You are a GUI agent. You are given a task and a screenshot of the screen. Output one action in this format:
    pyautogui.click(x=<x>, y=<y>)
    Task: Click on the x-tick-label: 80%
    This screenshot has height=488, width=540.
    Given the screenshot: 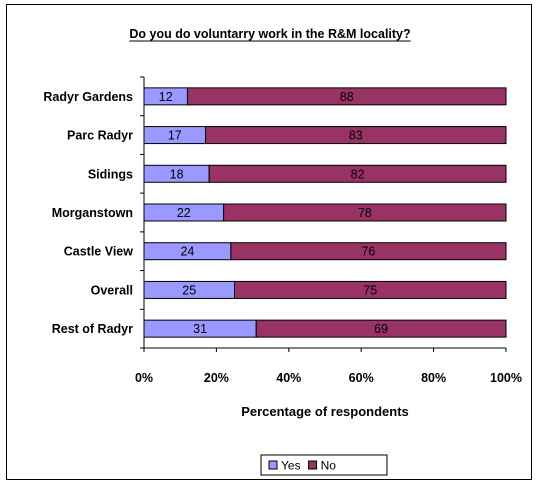 What is the action you would take?
    pyautogui.click(x=433, y=378)
    